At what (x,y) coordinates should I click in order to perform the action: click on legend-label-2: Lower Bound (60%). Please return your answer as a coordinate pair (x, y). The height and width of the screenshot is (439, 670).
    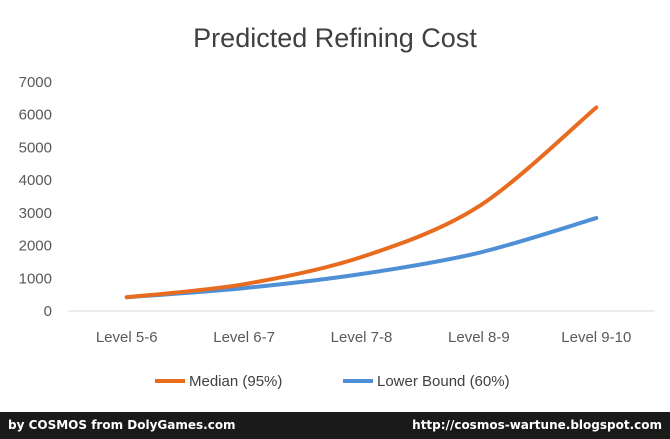
    Looking at the image, I should click on (443, 381).